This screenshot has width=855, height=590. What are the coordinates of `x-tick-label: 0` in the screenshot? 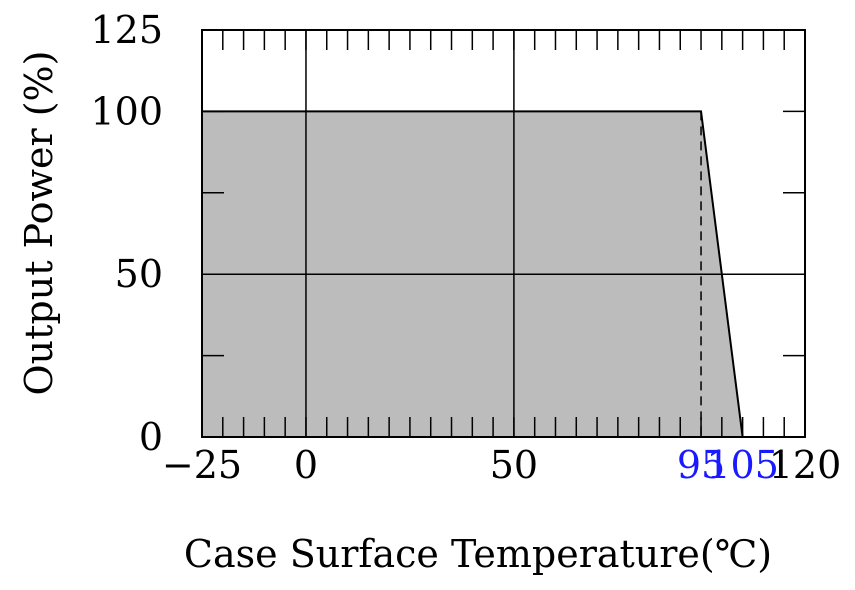 It's located at (306, 465).